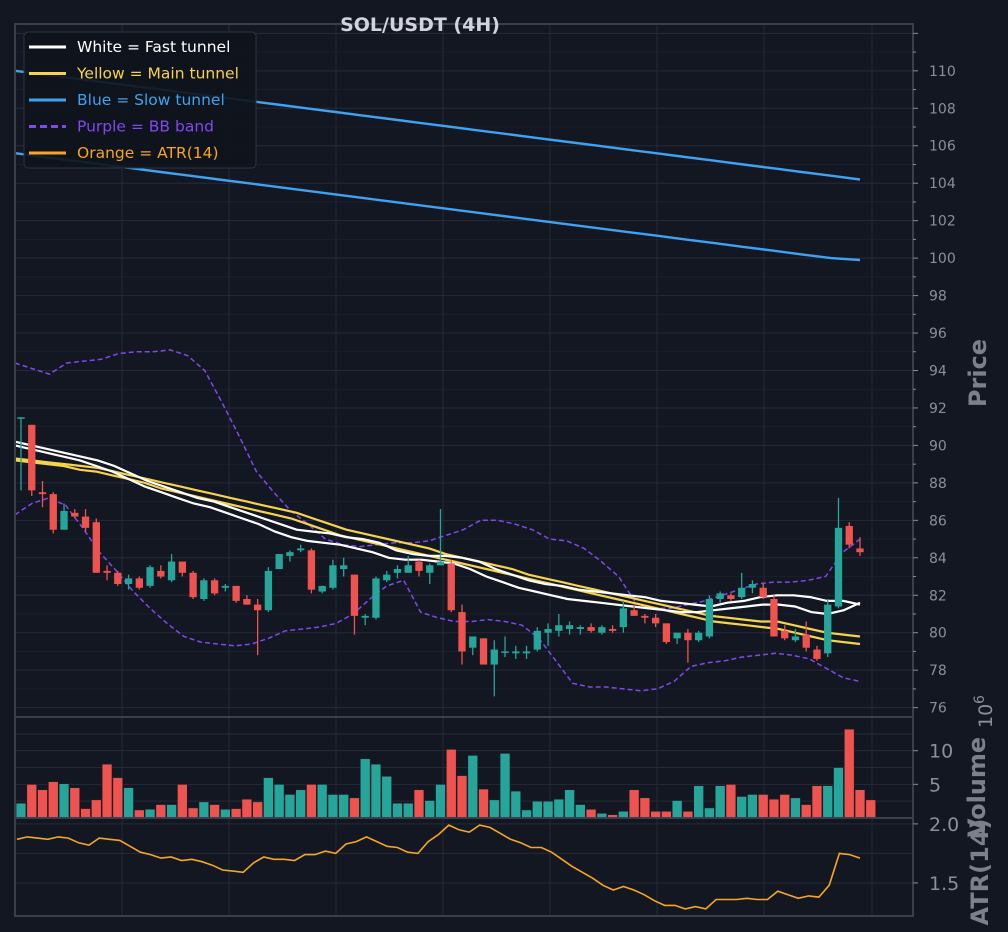  What do you see at coordinates (944, 884) in the screenshot?
I see `atr-tick-label: 1.5` at bounding box center [944, 884].